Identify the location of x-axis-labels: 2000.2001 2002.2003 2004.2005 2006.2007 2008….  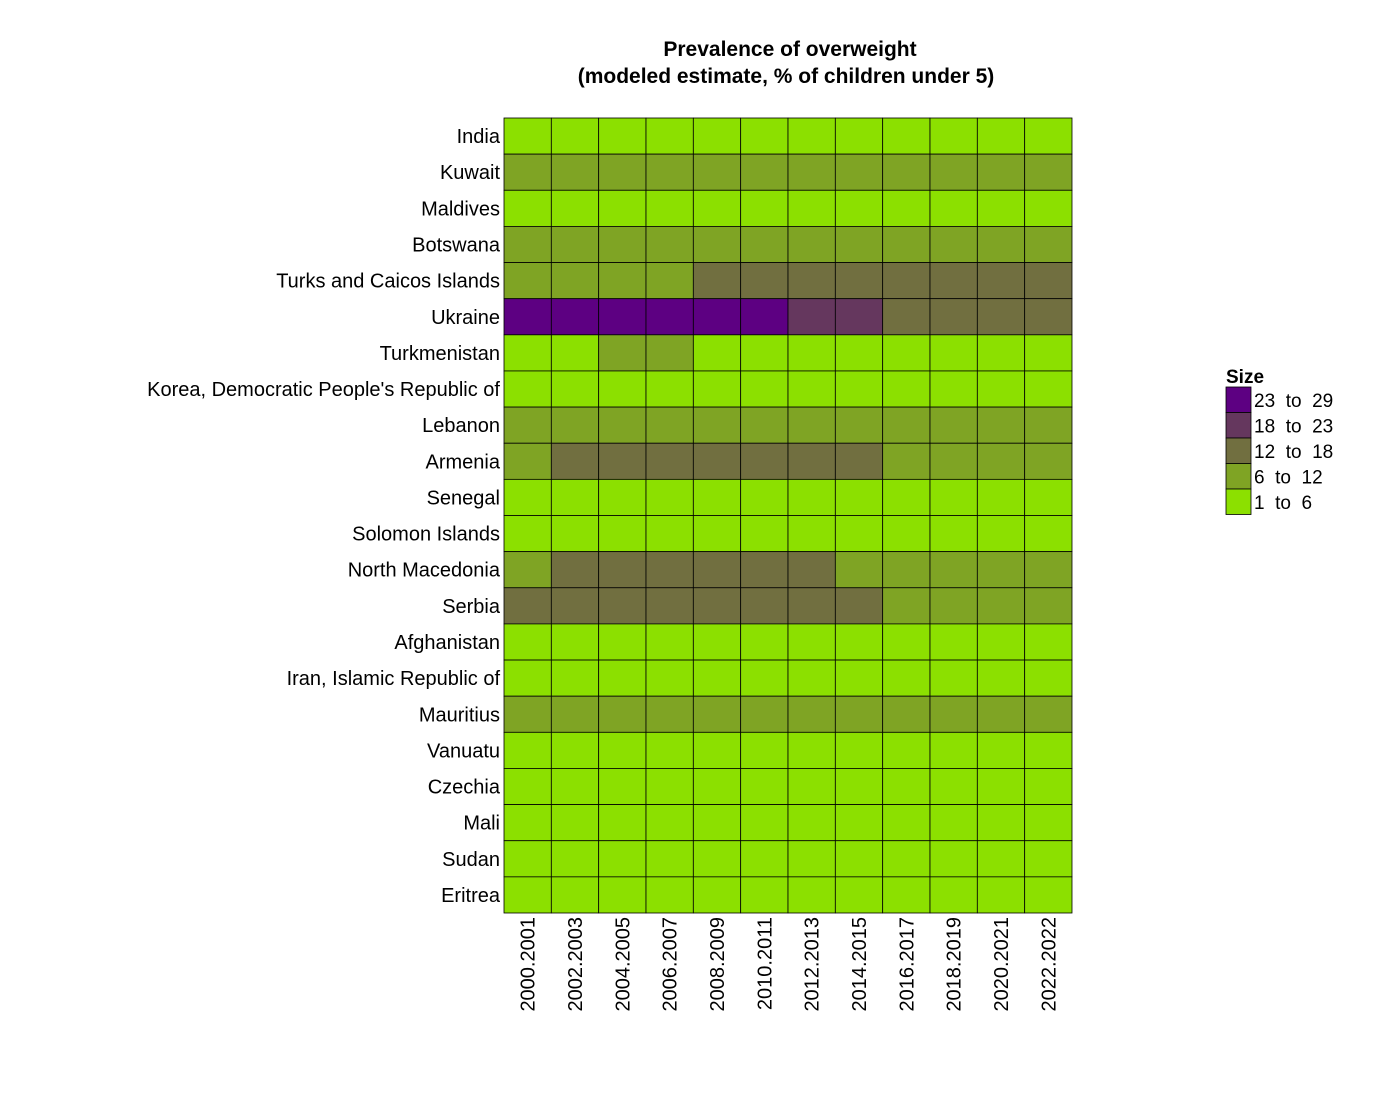
(789, 964).